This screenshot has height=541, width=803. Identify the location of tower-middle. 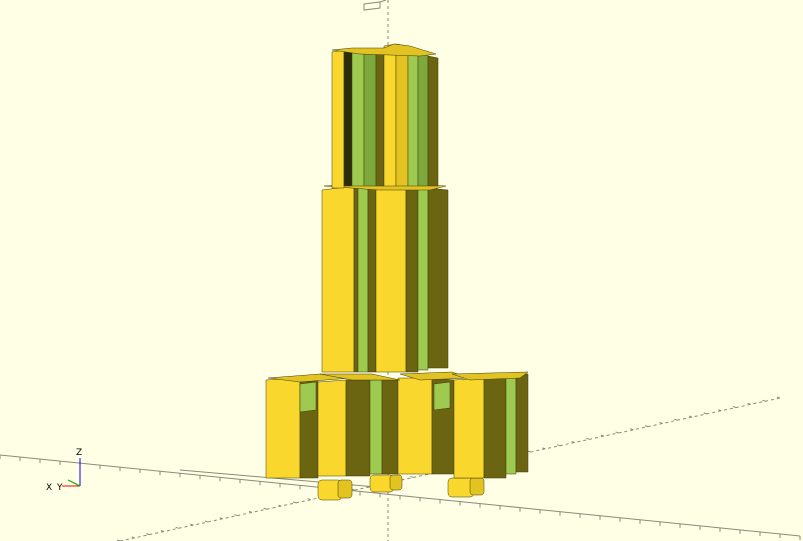
(385, 278).